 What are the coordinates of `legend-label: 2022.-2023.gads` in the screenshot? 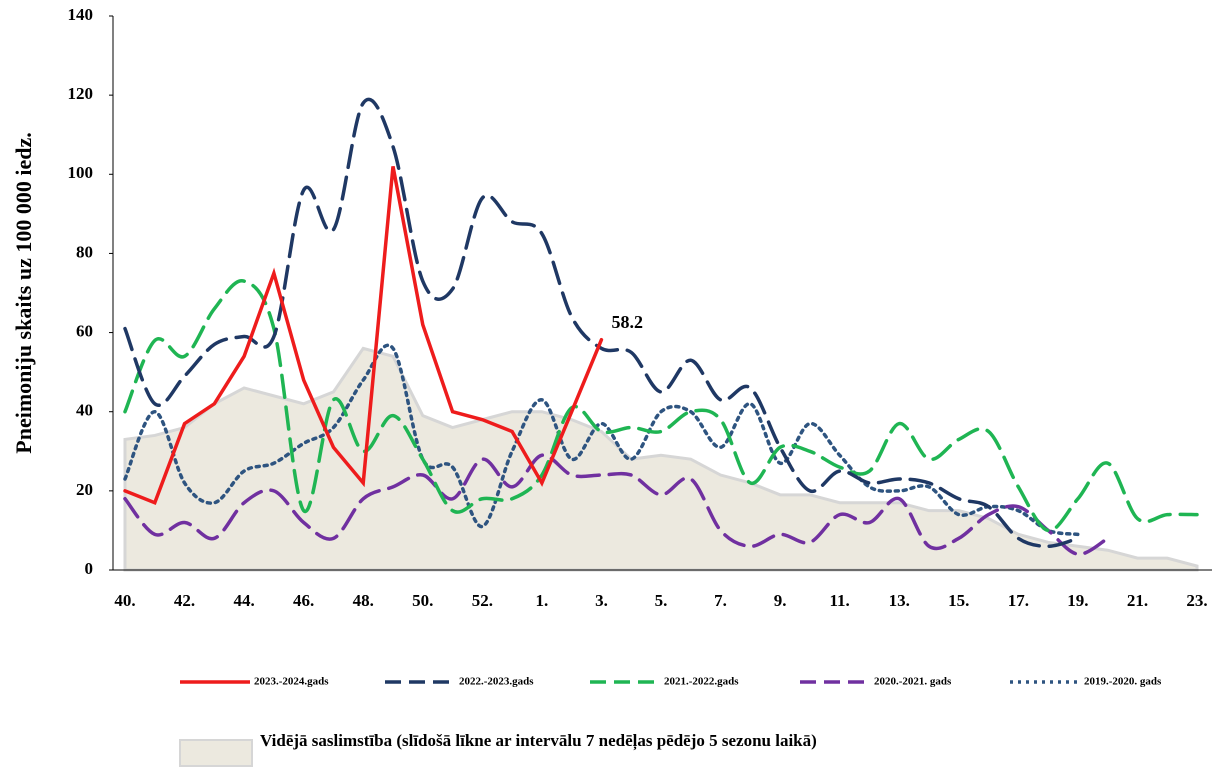 It's located at (496, 682).